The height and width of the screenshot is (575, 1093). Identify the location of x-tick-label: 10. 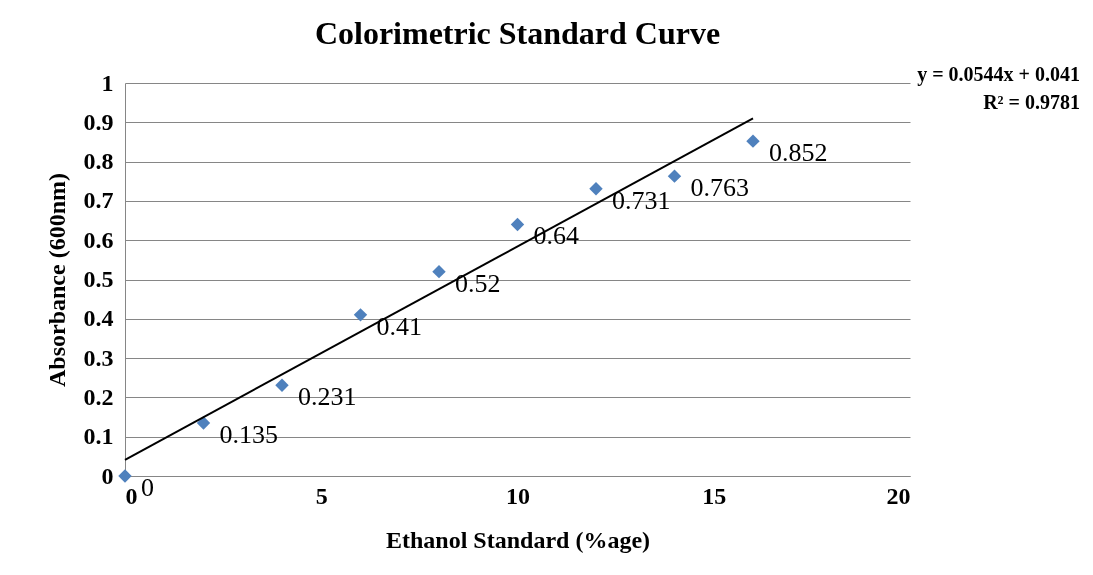
(518, 495).